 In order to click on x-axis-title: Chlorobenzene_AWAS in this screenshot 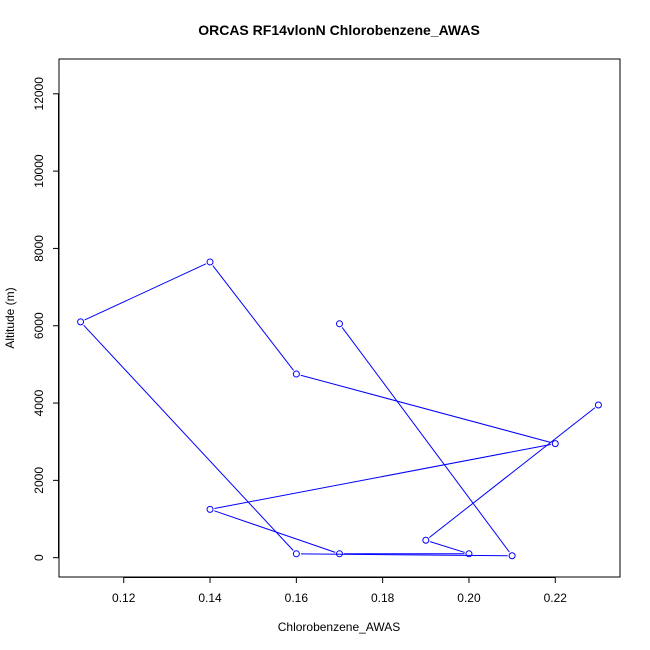, I will do `click(339, 627)`.